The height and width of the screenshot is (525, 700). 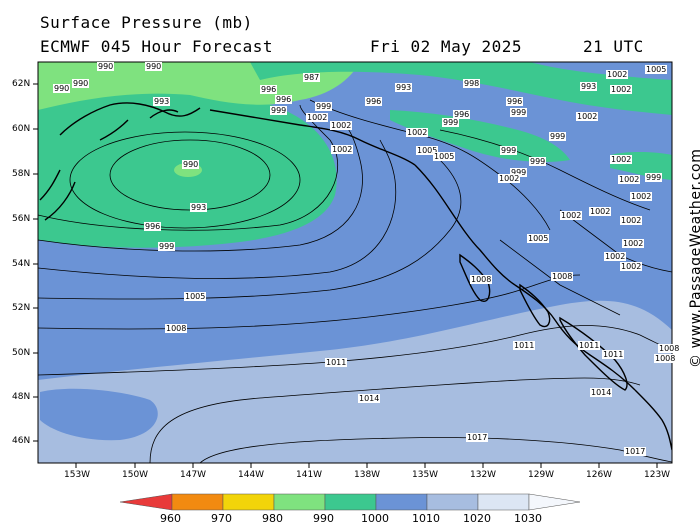 What do you see at coordinates (272, 518) in the screenshot?
I see `legend-label: 980` at bounding box center [272, 518].